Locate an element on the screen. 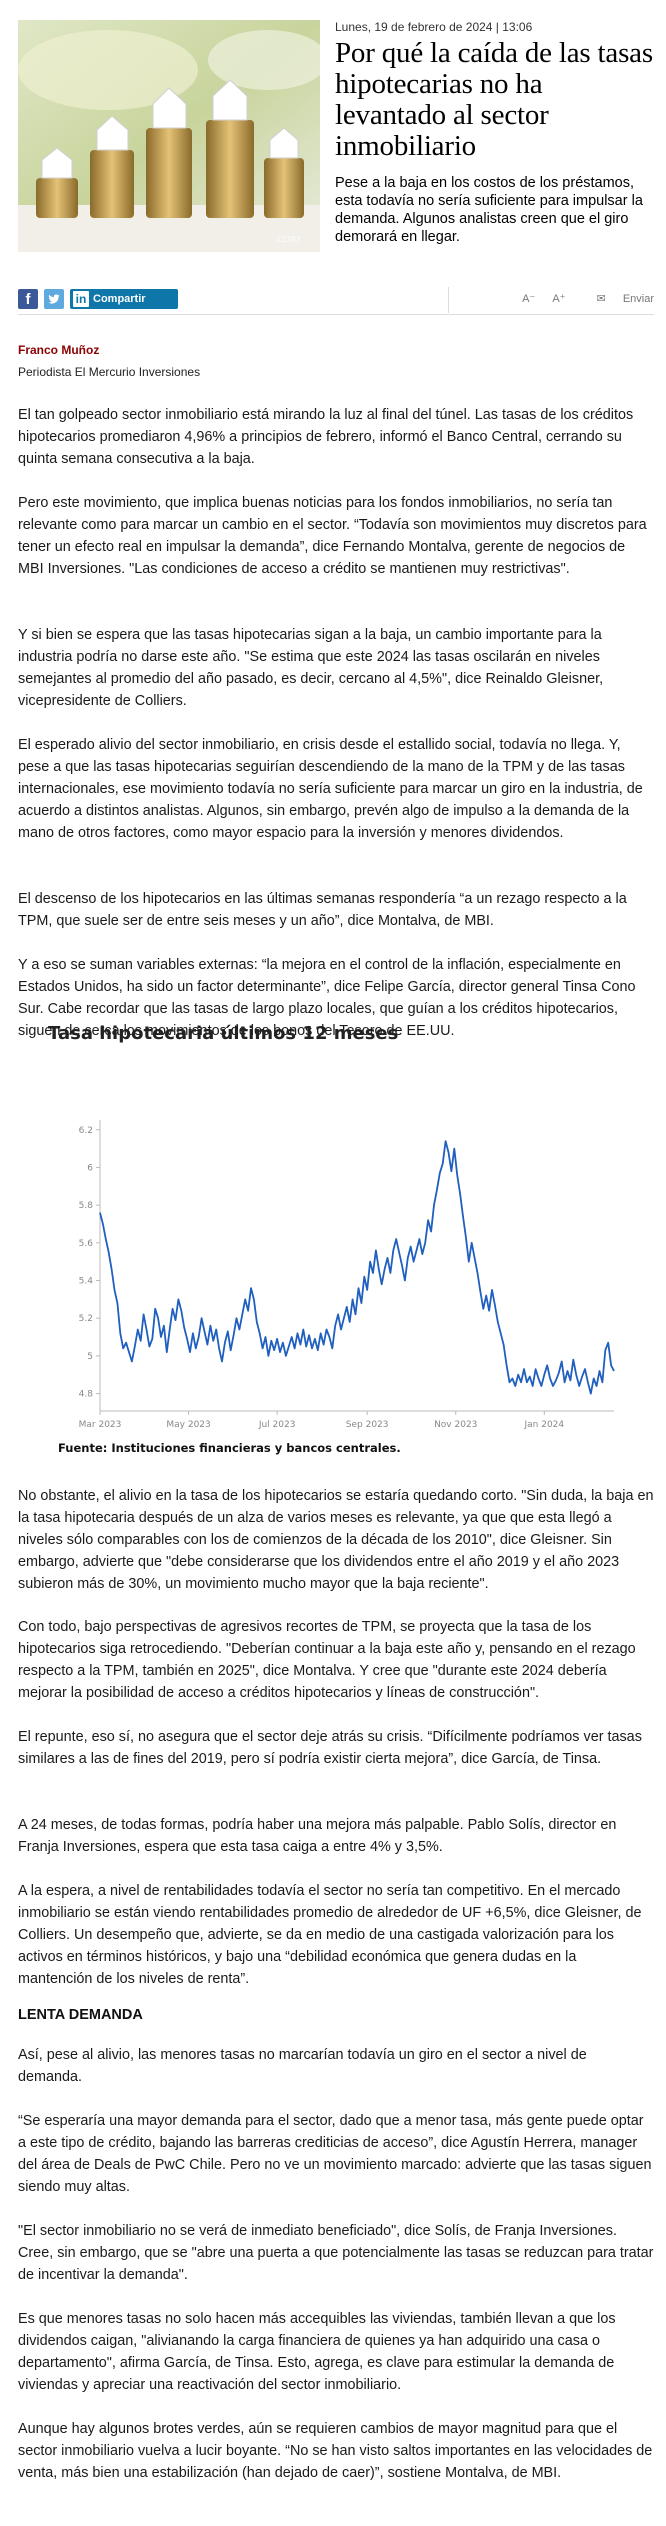  section-subhead: LENTA DEMANDA is located at coordinates (80, 2015).